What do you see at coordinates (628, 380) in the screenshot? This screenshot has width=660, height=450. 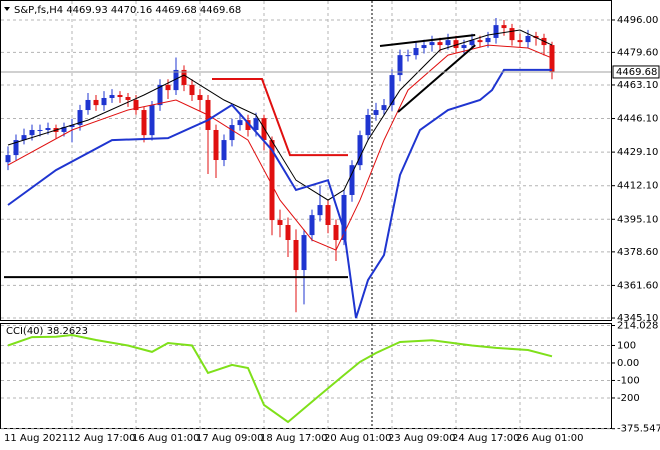 I see `y-tick-label: -100` at bounding box center [628, 380].